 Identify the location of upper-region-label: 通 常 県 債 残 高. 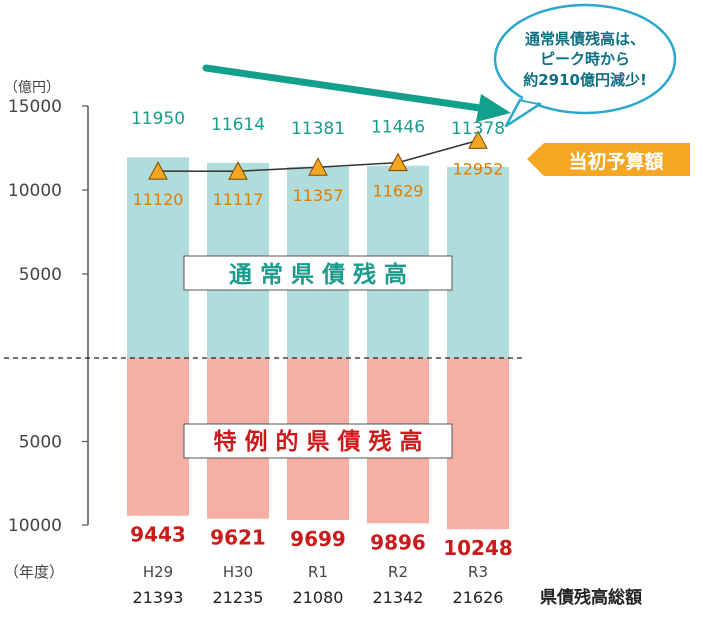
(318, 274).